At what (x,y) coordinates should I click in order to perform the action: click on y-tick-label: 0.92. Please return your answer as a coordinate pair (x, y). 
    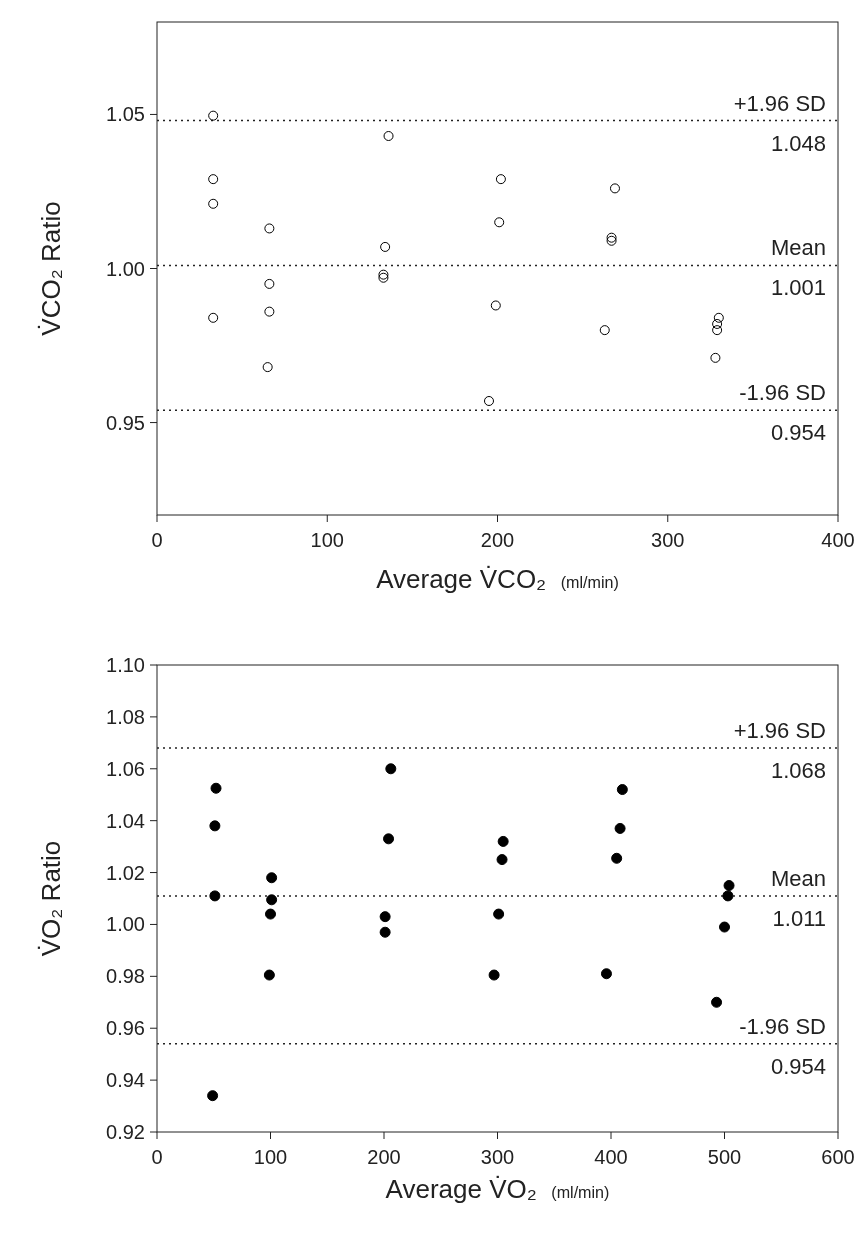
    Looking at the image, I should click on (125, 1132).